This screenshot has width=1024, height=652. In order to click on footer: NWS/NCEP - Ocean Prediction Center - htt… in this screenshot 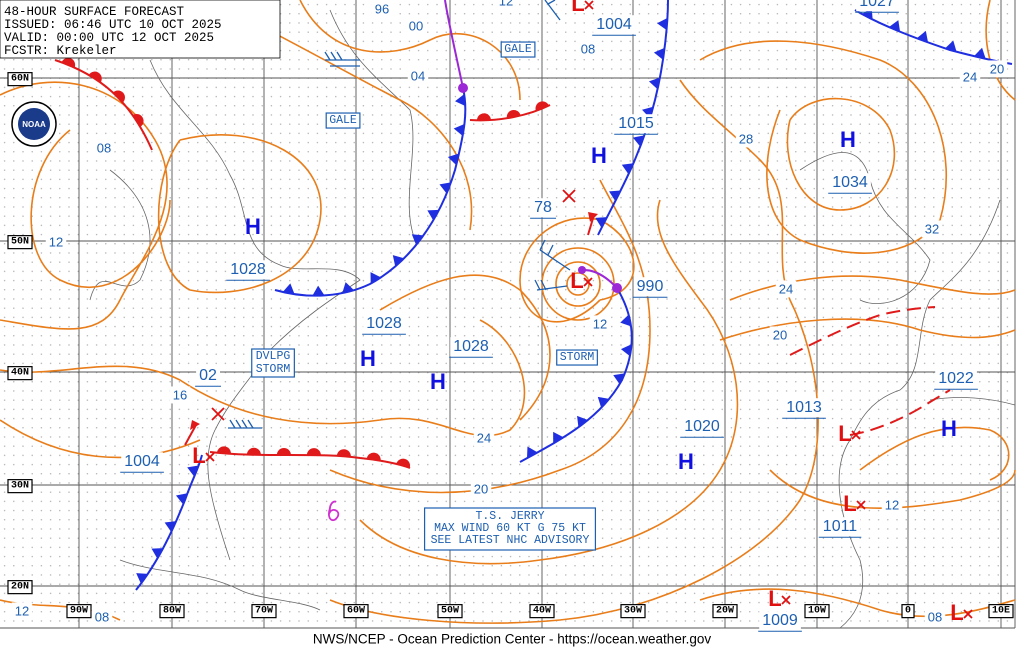, I will do `click(512, 639)`.